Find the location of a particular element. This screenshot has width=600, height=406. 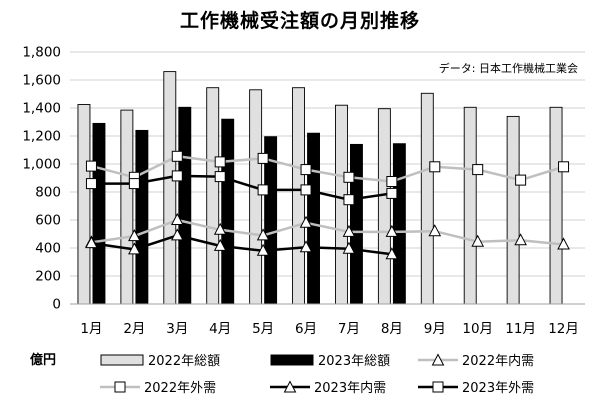

x-tick-label: 3月 is located at coordinates (177, 329).